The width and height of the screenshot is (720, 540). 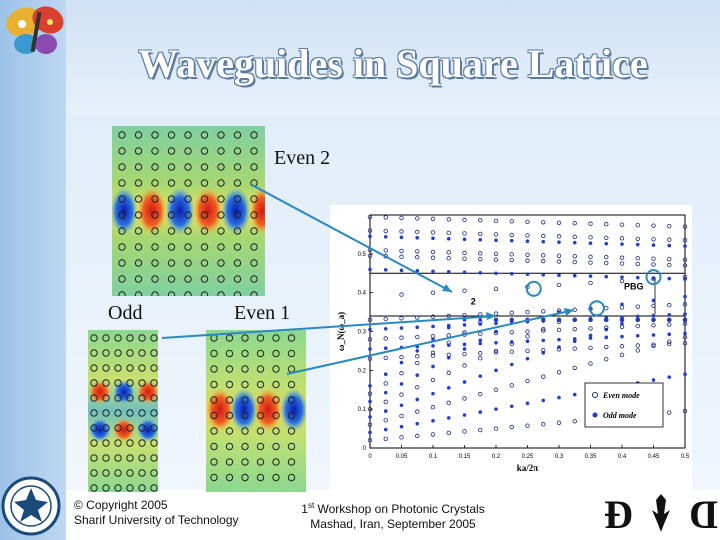 I want to click on x-tick-label: 0.5, so click(x=685, y=457).